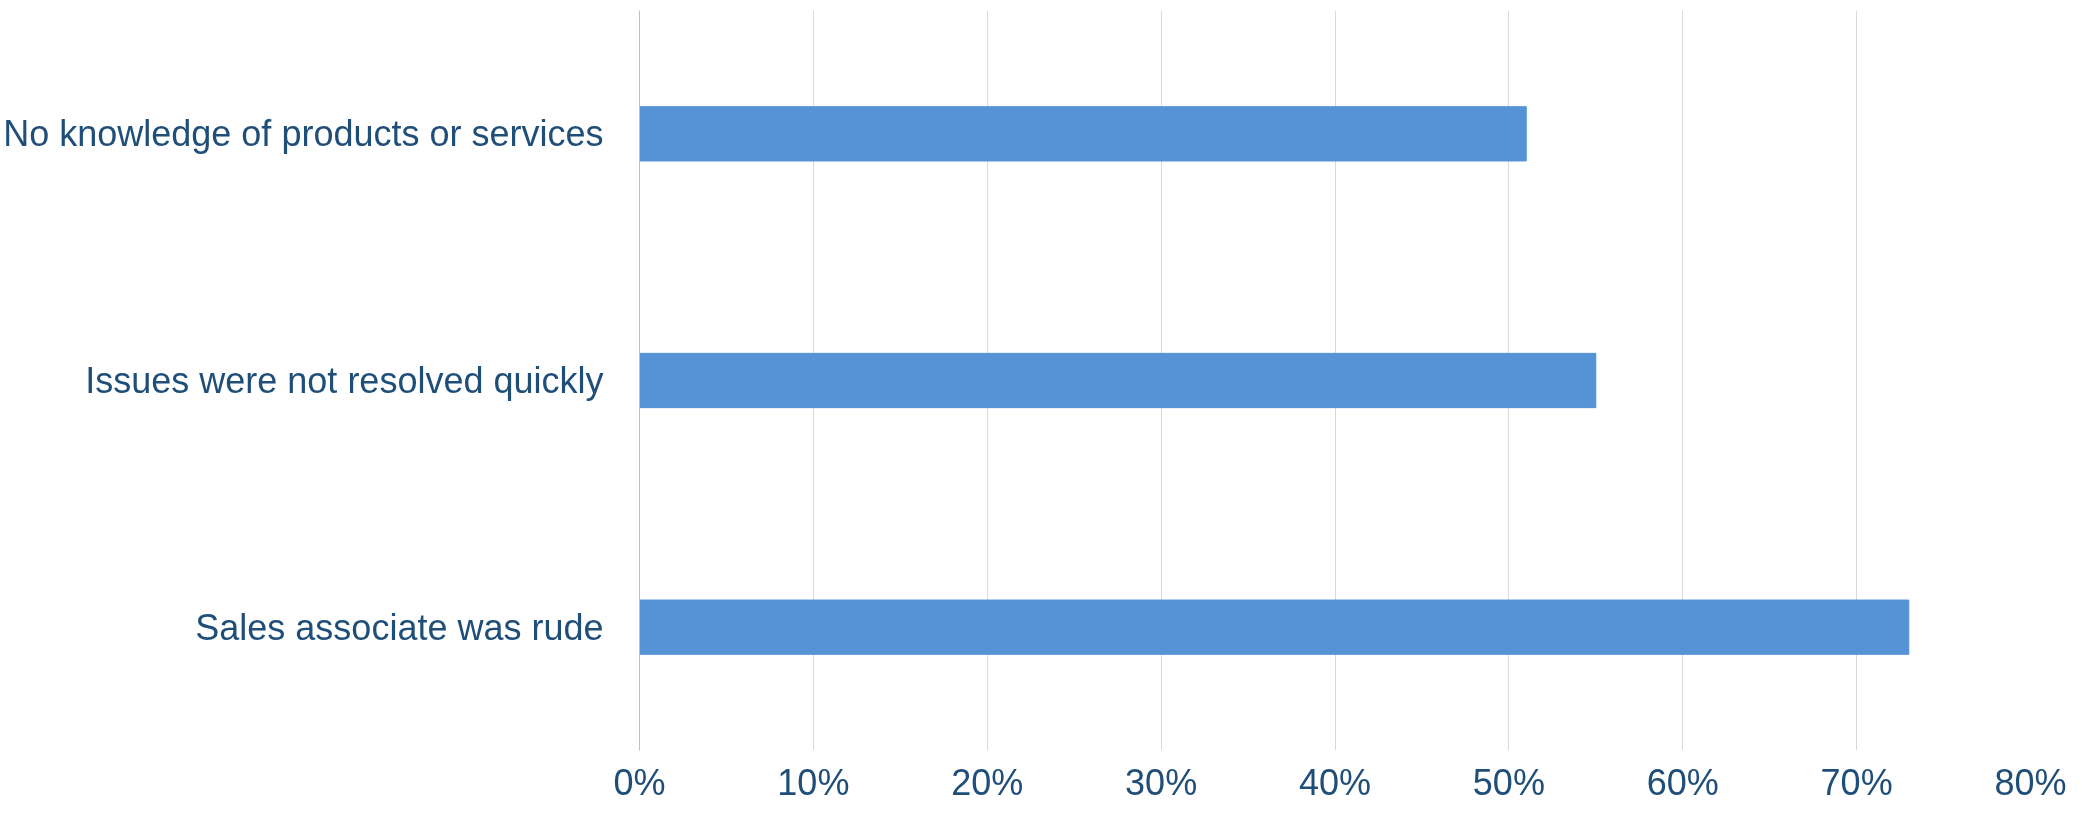 This screenshot has height=814, width=2097. Describe the element at coordinates (1508, 782) in the screenshot. I see `x-tick-label: 50%` at that location.